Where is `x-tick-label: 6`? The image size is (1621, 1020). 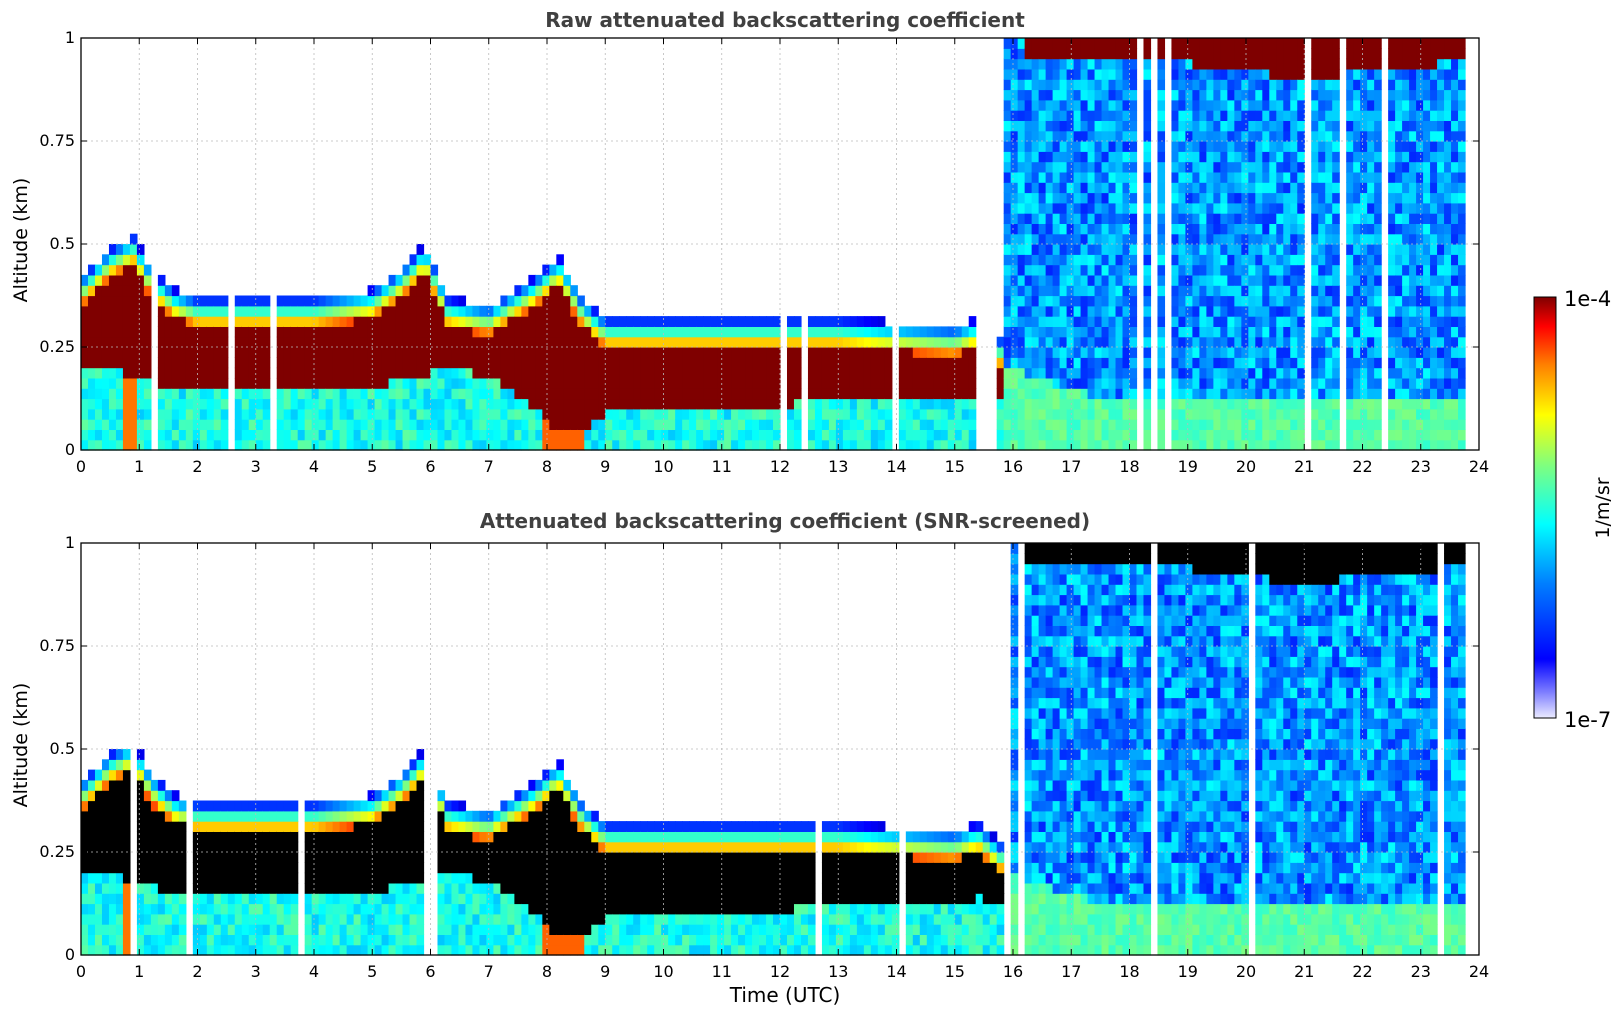
x-tick-label: 6 is located at coordinates (430, 466).